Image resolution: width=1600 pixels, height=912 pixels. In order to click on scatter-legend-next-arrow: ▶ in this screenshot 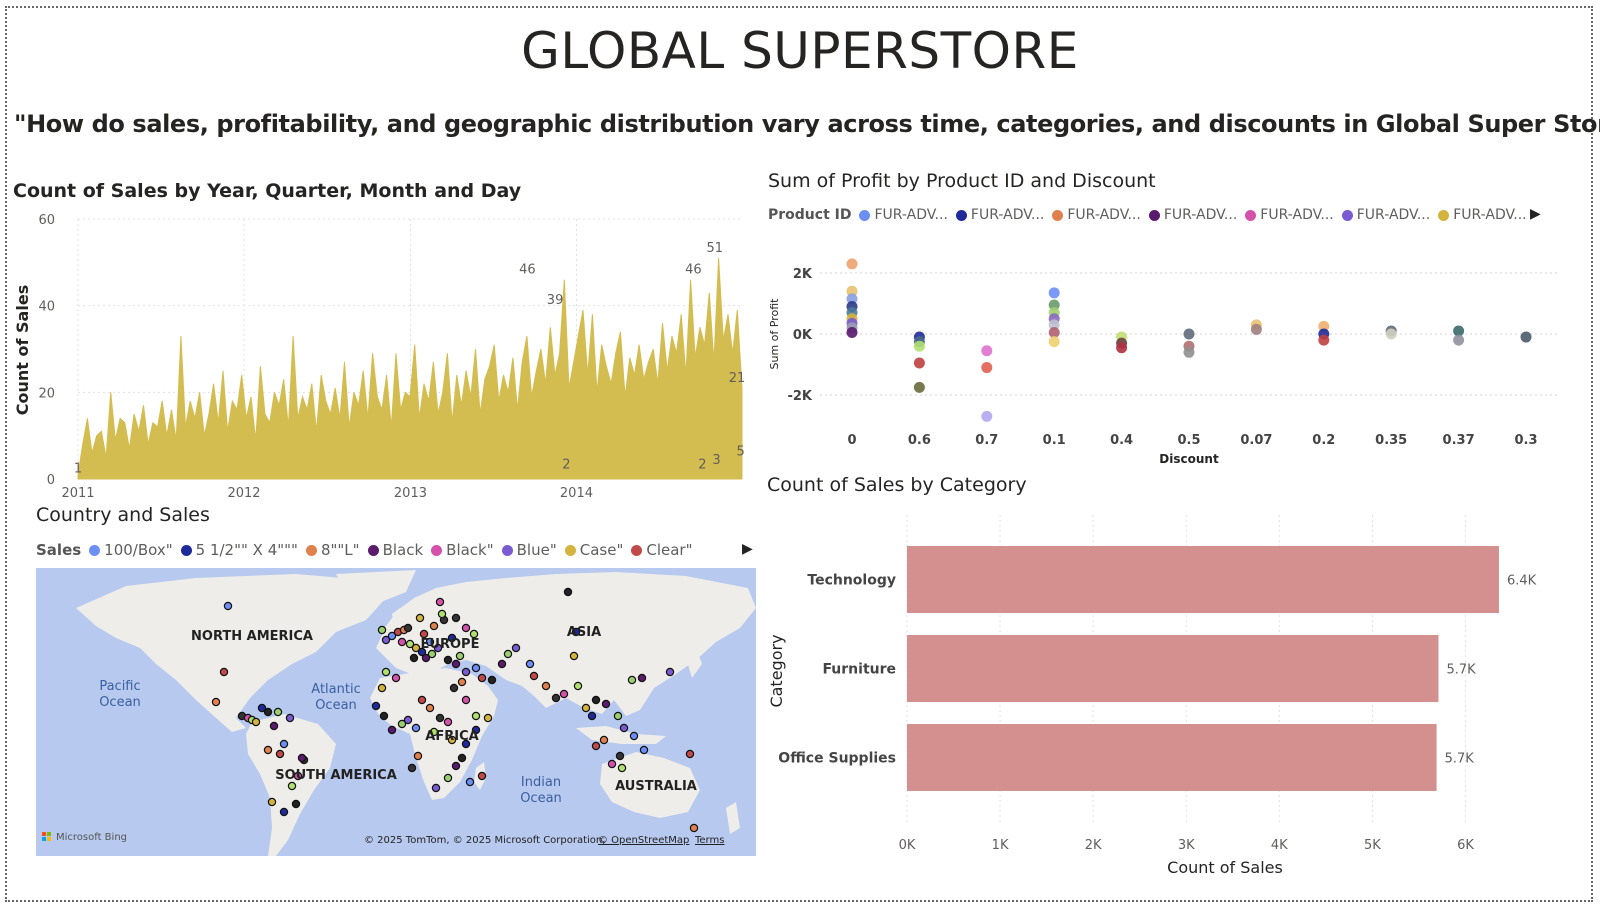, I will do `click(1535, 214)`.